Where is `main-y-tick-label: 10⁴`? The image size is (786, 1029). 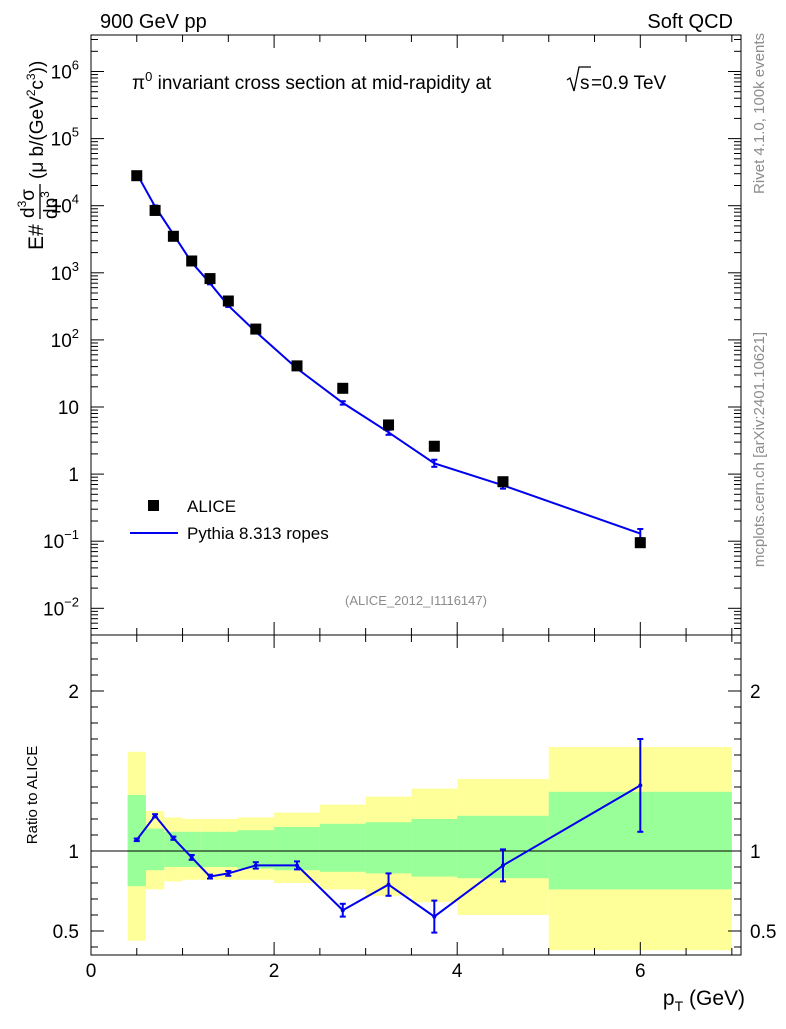 main-y-tick-label: 10⁴ is located at coordinates (65, 205).